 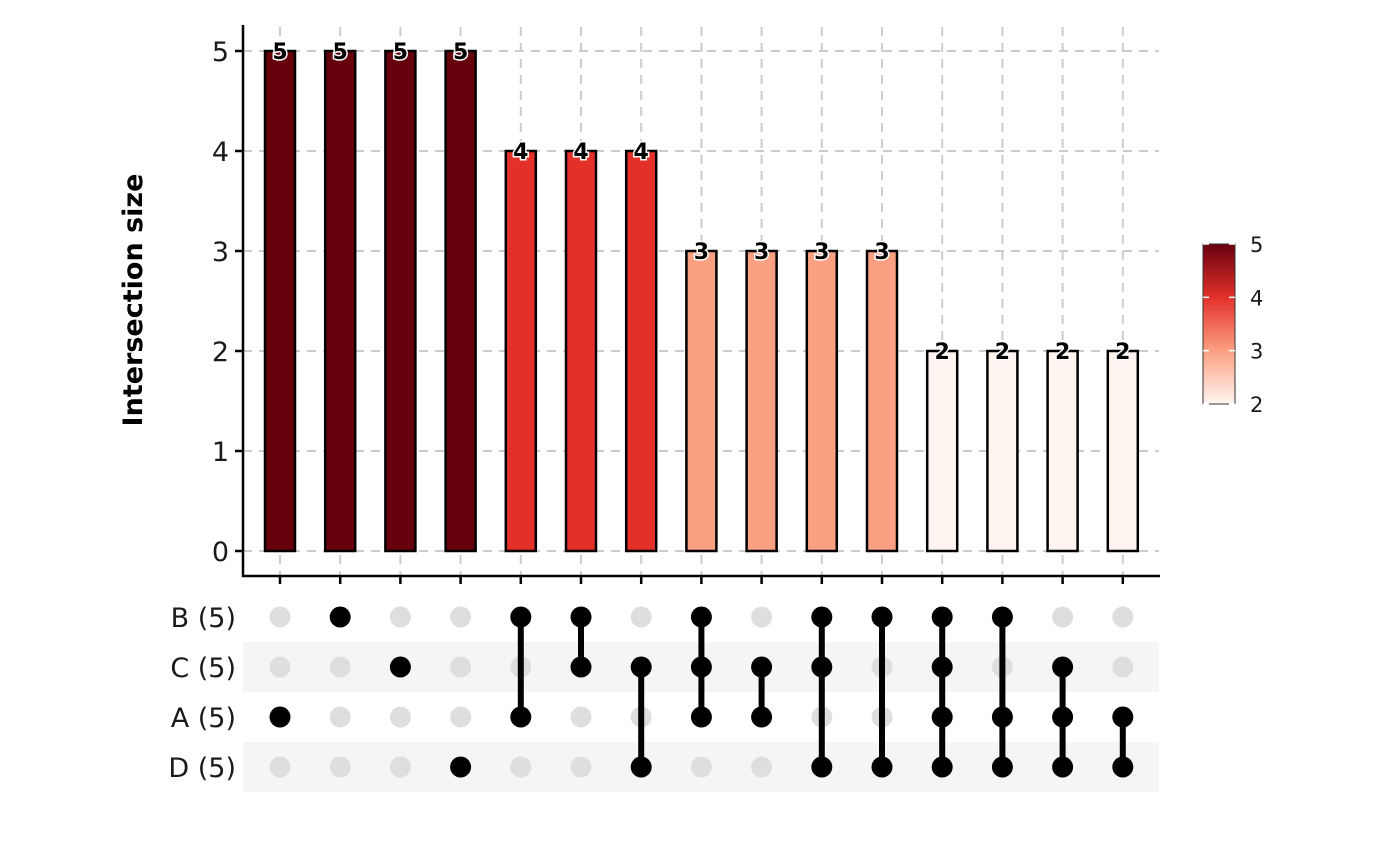 What do you see at coordinates (202, 693) in the screenshot?
I see `set-labels: B (5) C (5) A (5) D (5)` at bounding box center [202, 693].